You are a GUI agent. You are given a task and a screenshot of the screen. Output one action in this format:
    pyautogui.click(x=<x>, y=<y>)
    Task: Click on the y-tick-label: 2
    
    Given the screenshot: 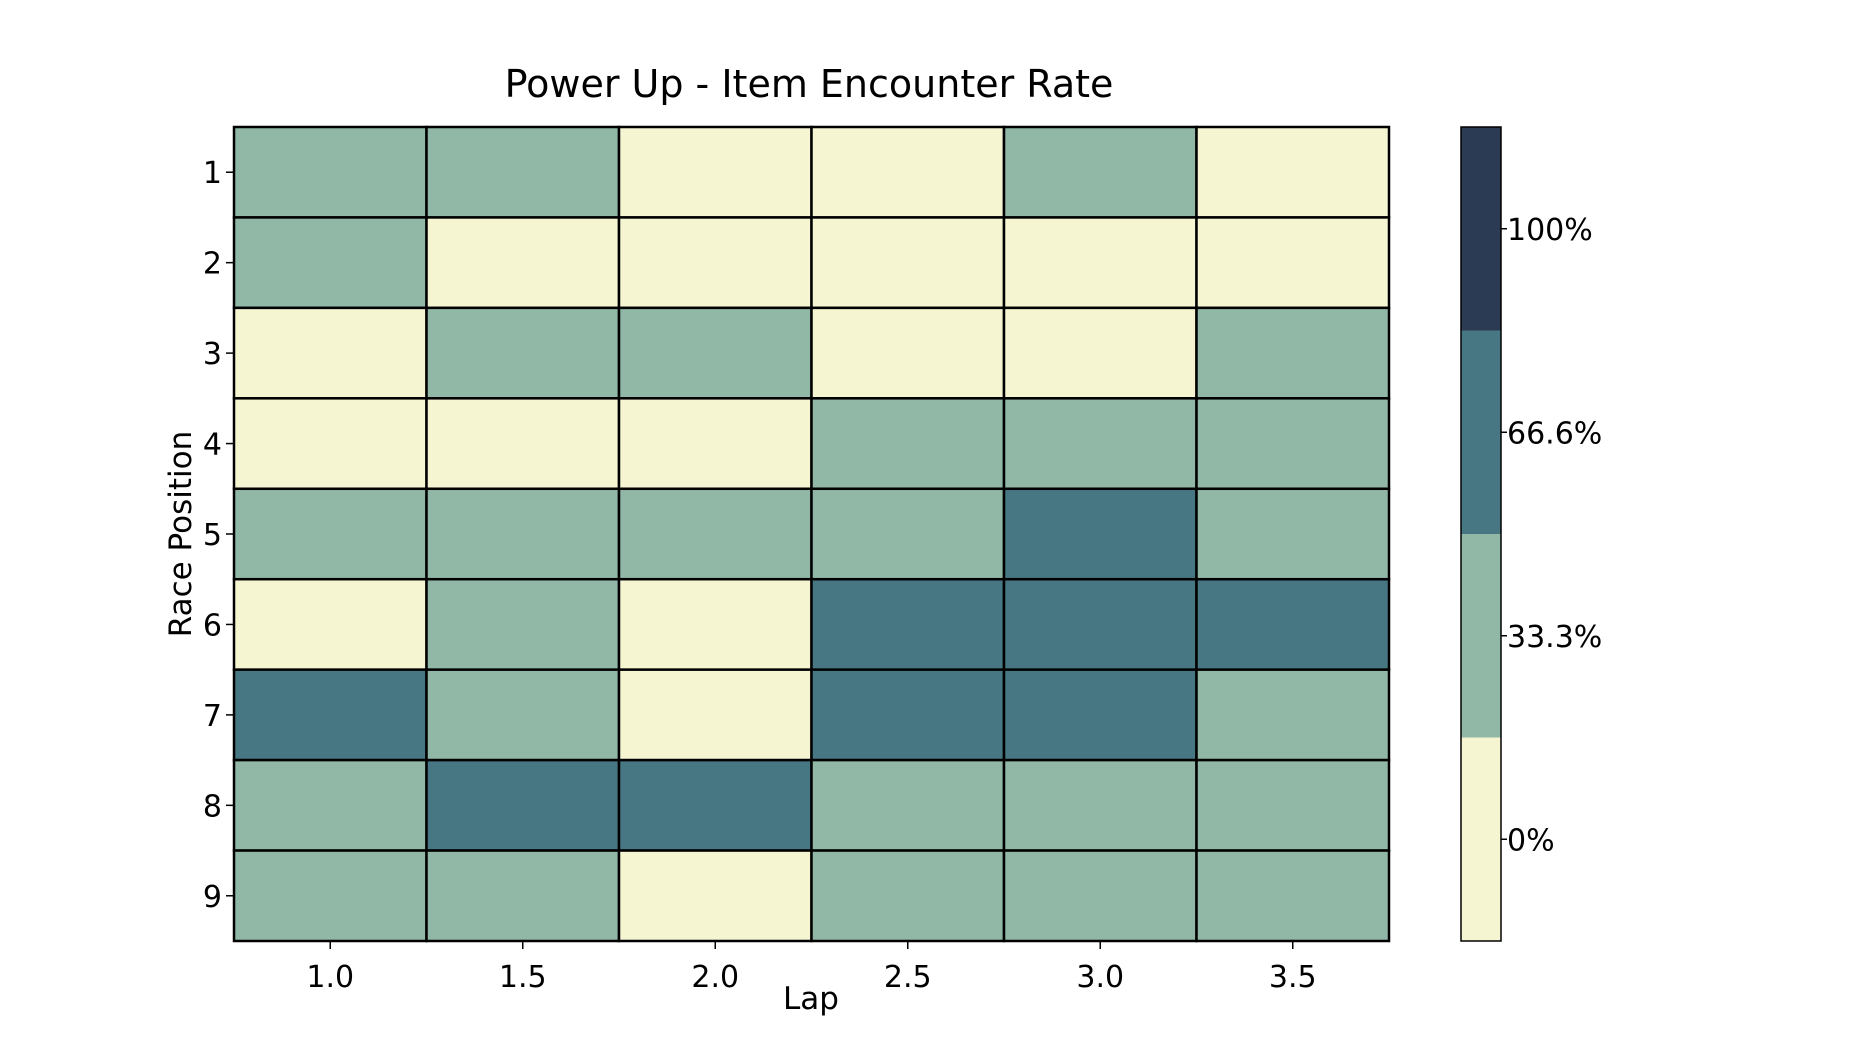 What is the action you would take?
    pyautogui.click(x=212, y=264)
    